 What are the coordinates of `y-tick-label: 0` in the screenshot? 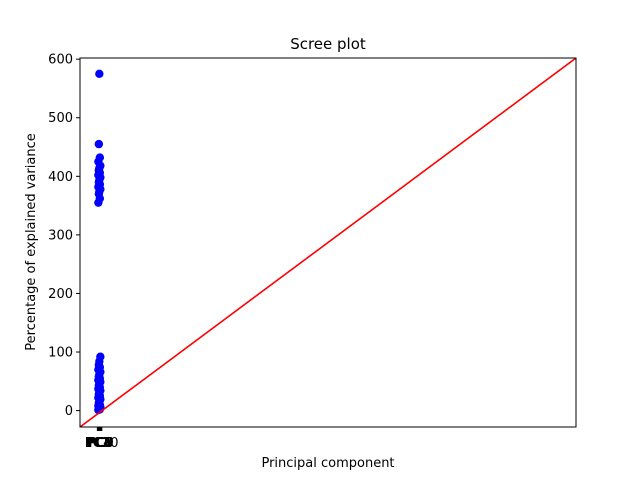 It's located at (69, 411).